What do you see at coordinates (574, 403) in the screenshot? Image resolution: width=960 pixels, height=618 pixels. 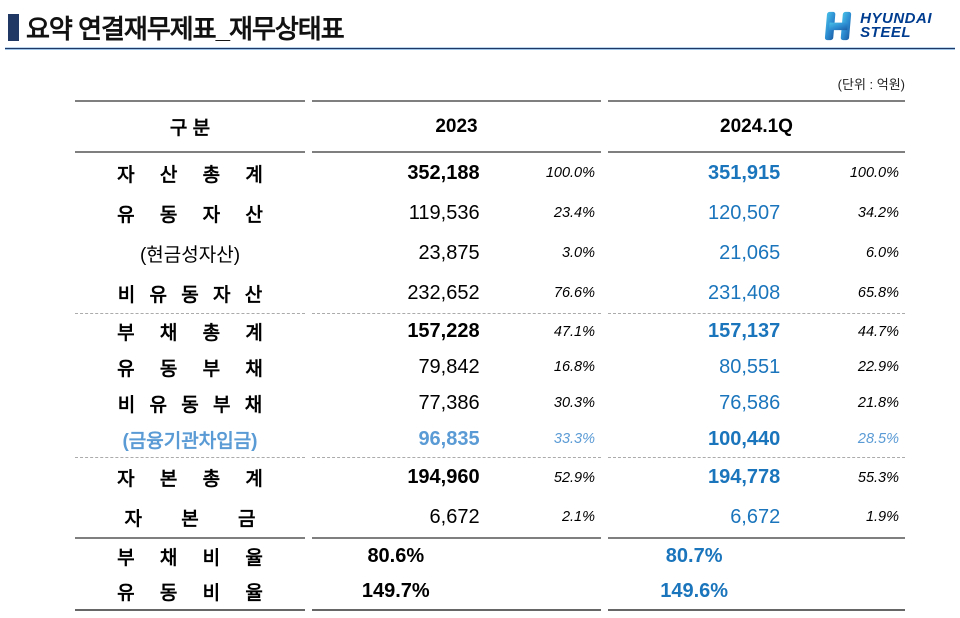 I see `pct-2023: 30.3%` at bounding box center [574, 403].